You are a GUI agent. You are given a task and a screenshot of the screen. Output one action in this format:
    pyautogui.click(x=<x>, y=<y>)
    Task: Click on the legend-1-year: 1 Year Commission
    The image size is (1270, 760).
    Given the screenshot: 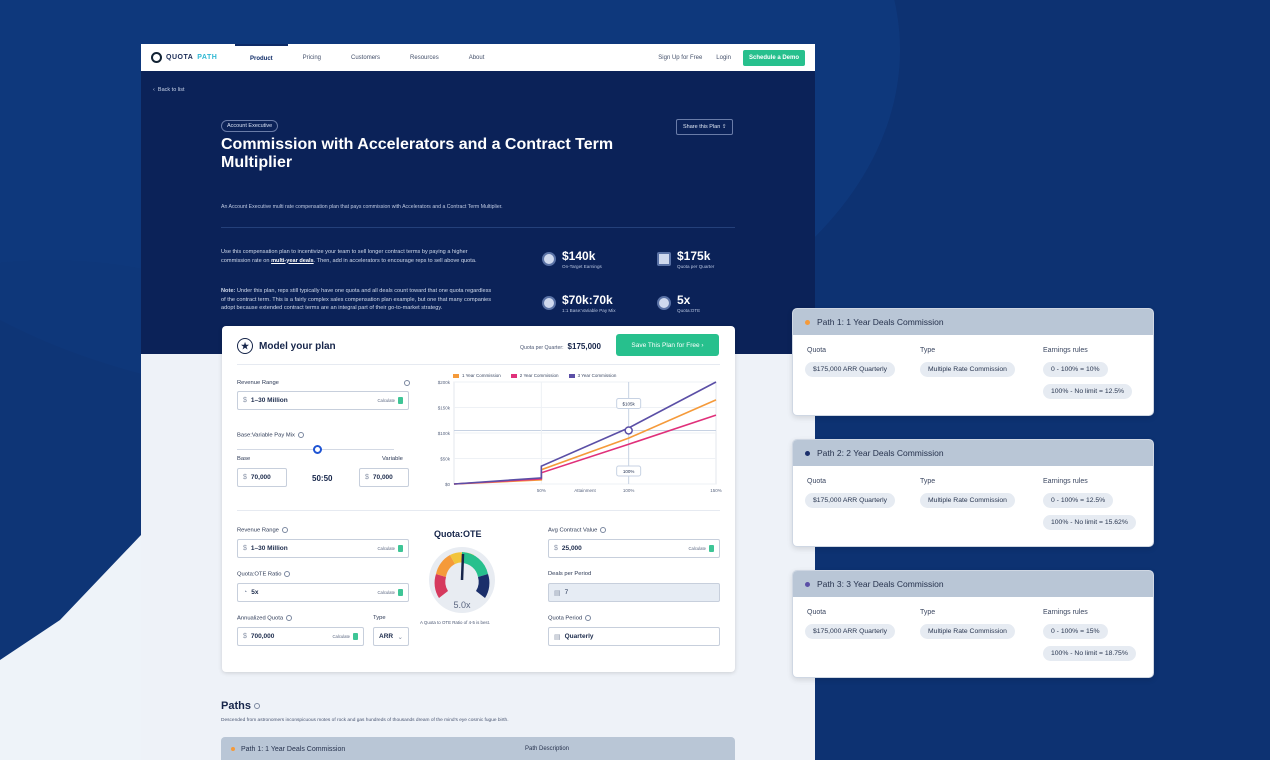 What is the action you would take?
    pyautogui.click(x=477, y=375)
    